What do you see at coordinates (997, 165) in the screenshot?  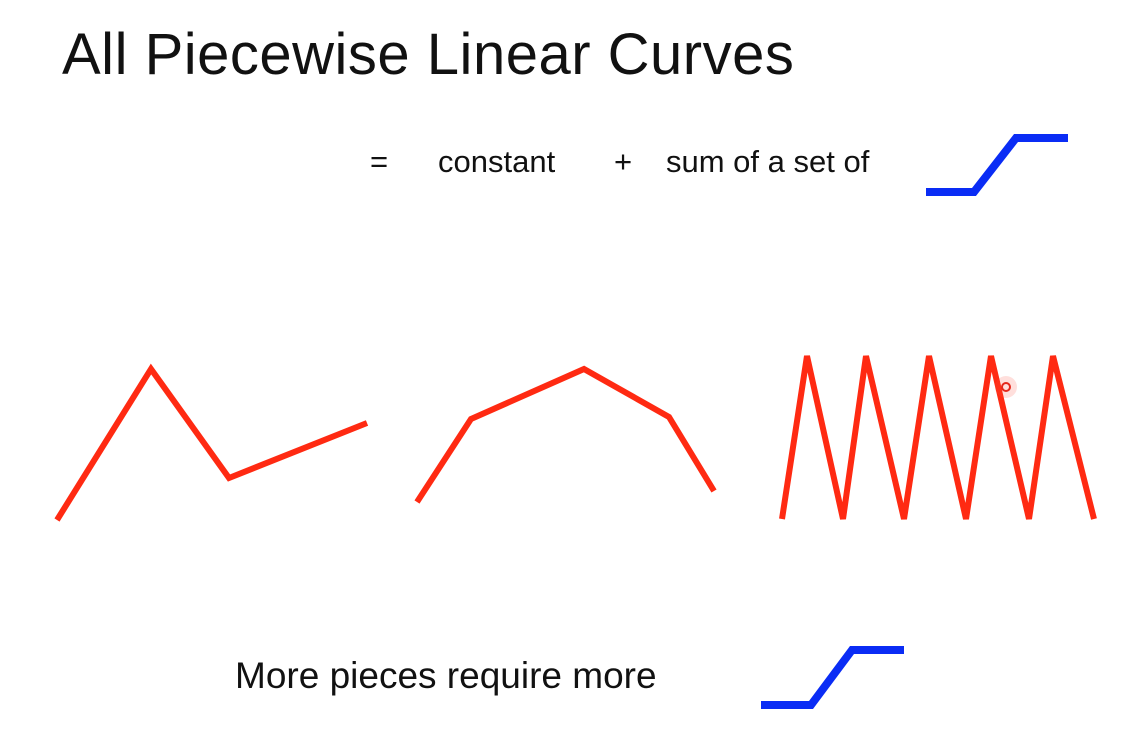 I see `step-function-icon-top` at bounding box center [997, 165].